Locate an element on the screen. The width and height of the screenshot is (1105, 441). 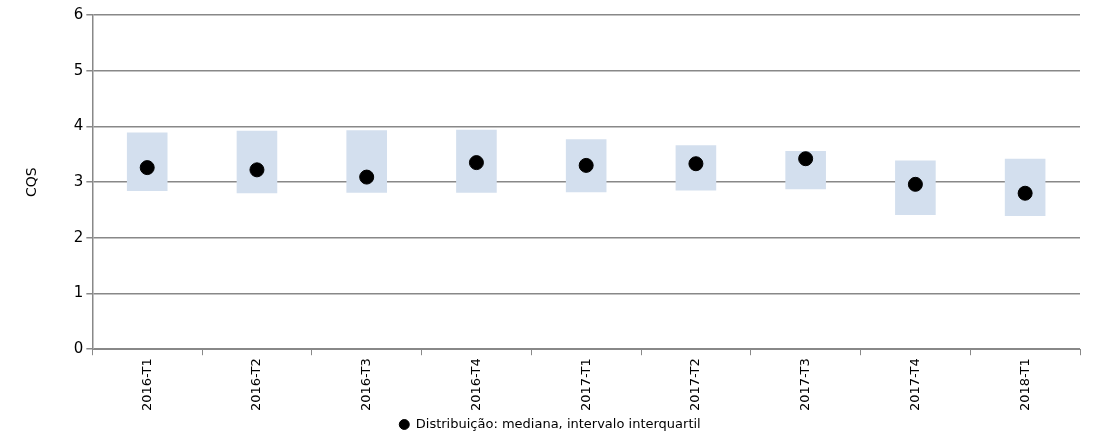
x-tick-label: 2016-T4 is located at coordinates (475, 384).